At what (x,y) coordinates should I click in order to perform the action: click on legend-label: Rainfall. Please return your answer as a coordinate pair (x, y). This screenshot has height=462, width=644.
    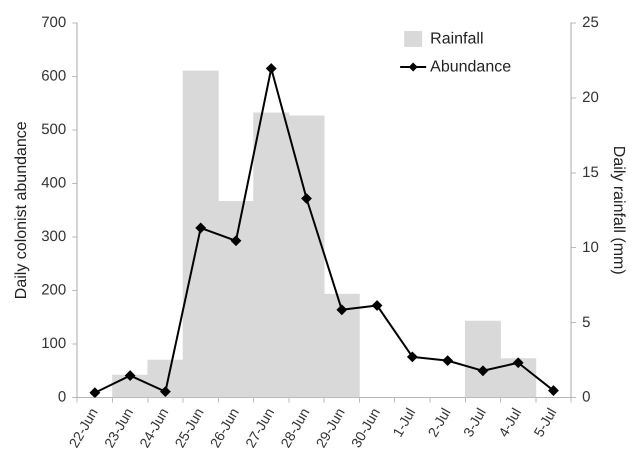
    Looking at the image, I should click on (457, 39).